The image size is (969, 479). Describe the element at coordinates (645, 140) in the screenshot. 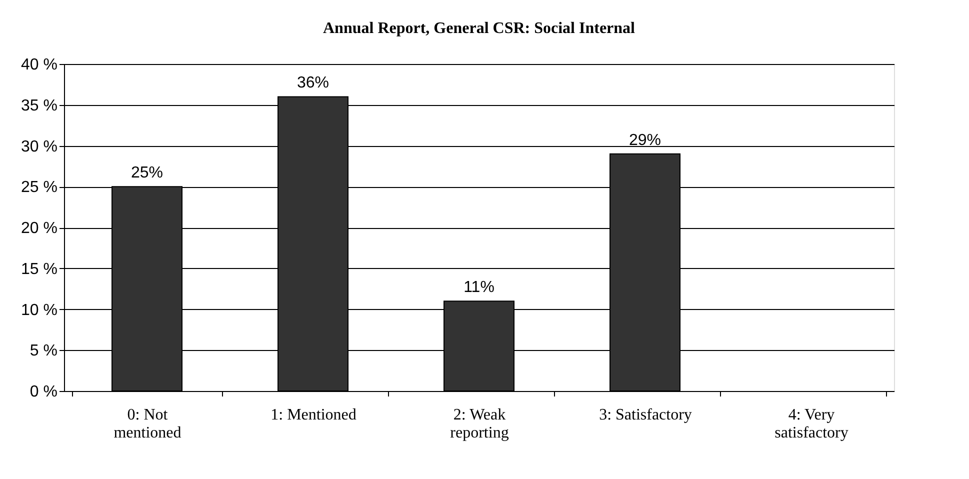

I see `data-label: 29%` at that location.